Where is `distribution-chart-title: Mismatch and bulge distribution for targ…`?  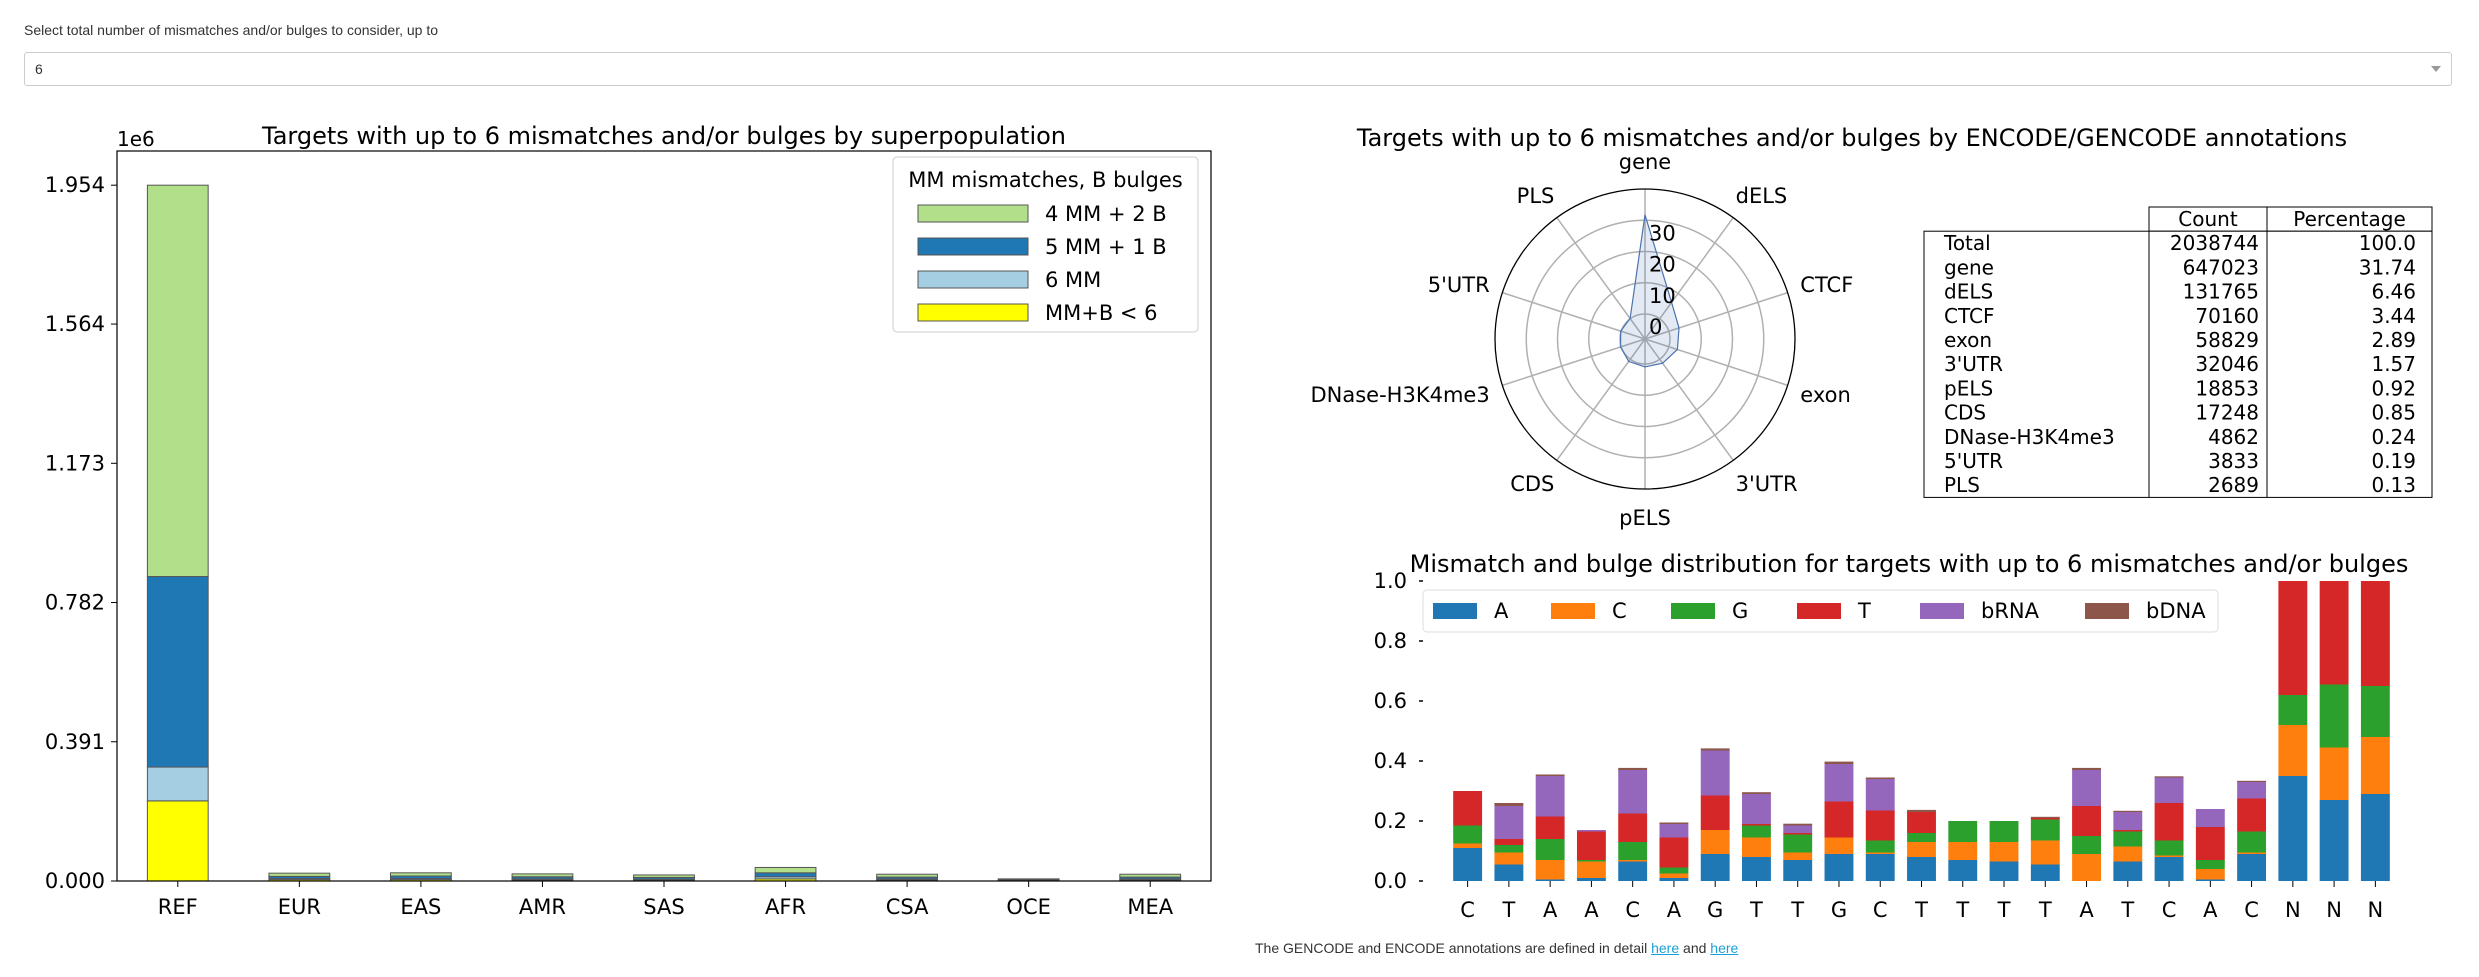
distribution-chart-title: Mismatch and bulge distribution for targ… is located at coordinates (1909, 564).